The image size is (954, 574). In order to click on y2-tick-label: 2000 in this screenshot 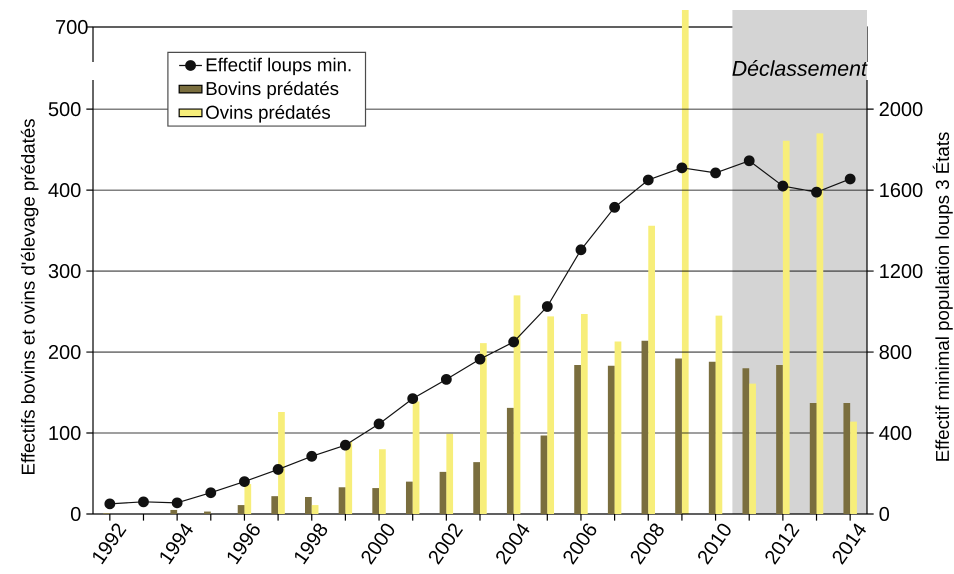, I will do `click(901, 109)`.